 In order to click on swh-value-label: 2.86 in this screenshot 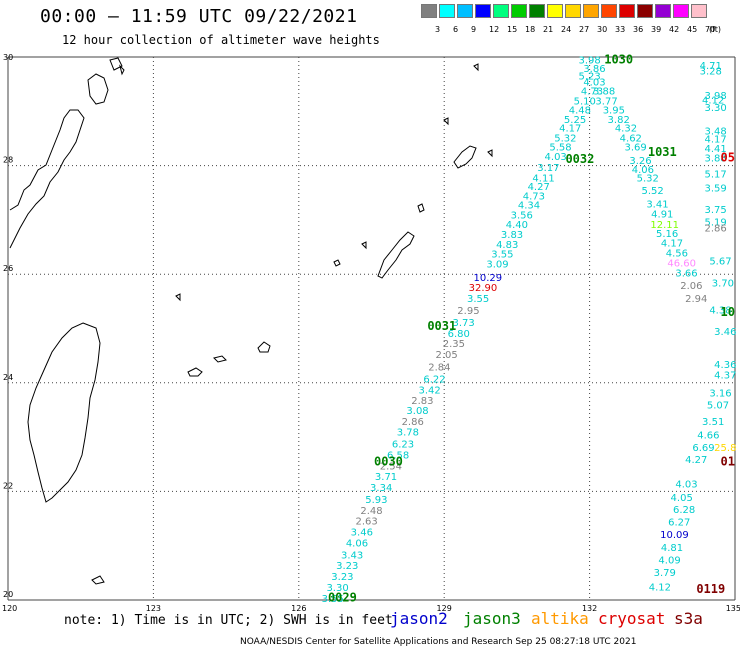, I will do `click(413, 422)`.